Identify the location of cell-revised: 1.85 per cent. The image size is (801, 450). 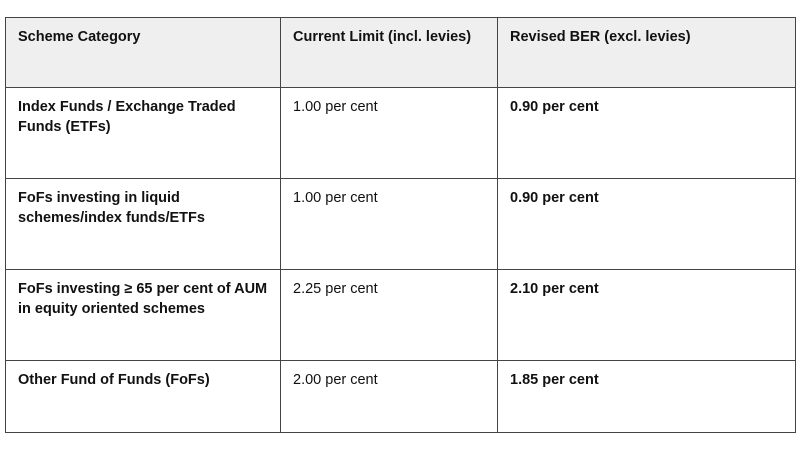
(646, 396).